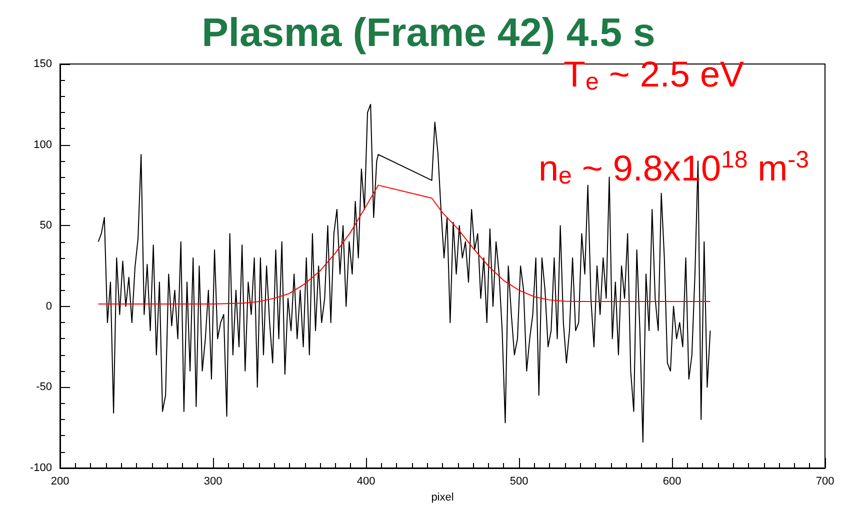 The height and width of the screenshot is (518, 857). I want to click on x-tick-label: 300, so click(213, 482).